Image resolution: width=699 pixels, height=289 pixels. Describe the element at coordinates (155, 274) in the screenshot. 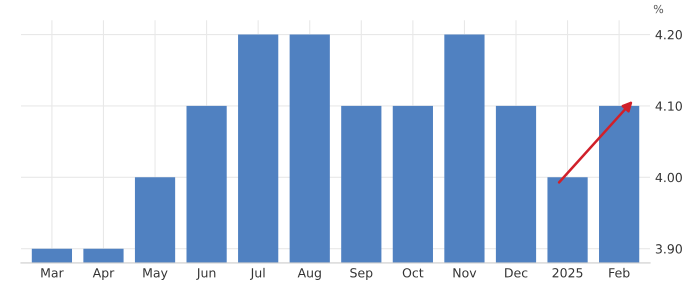

I see `x-tick-label: May` at that location.